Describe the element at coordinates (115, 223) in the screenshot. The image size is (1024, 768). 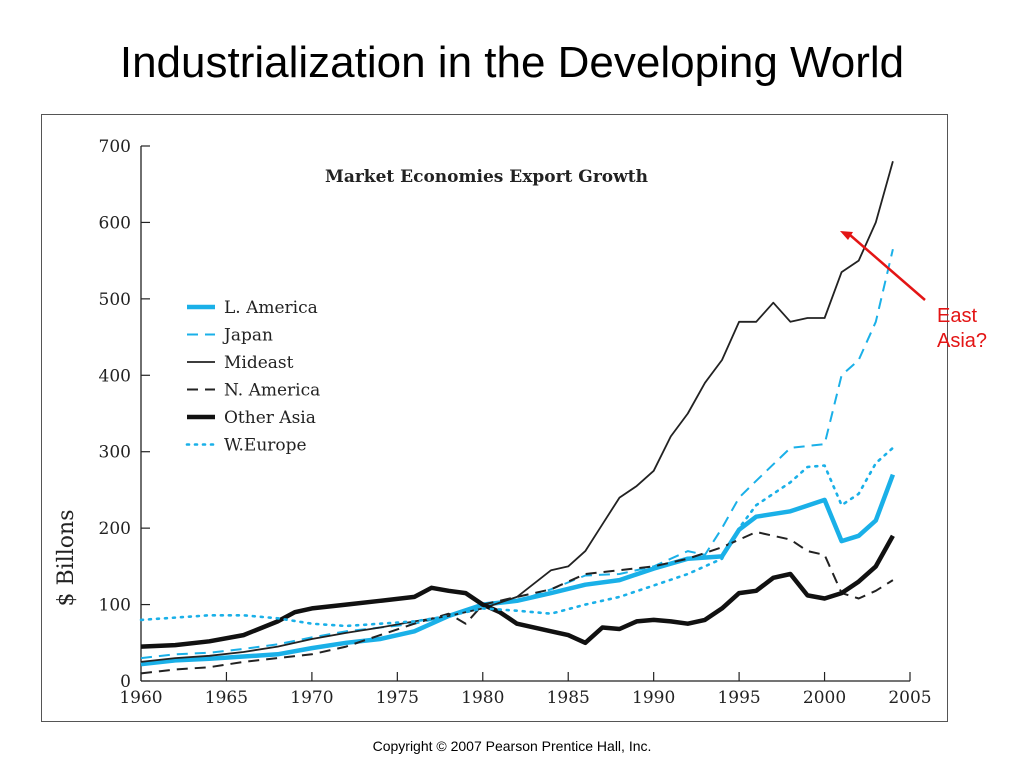
I see `y-tick-label: 600` at that location.